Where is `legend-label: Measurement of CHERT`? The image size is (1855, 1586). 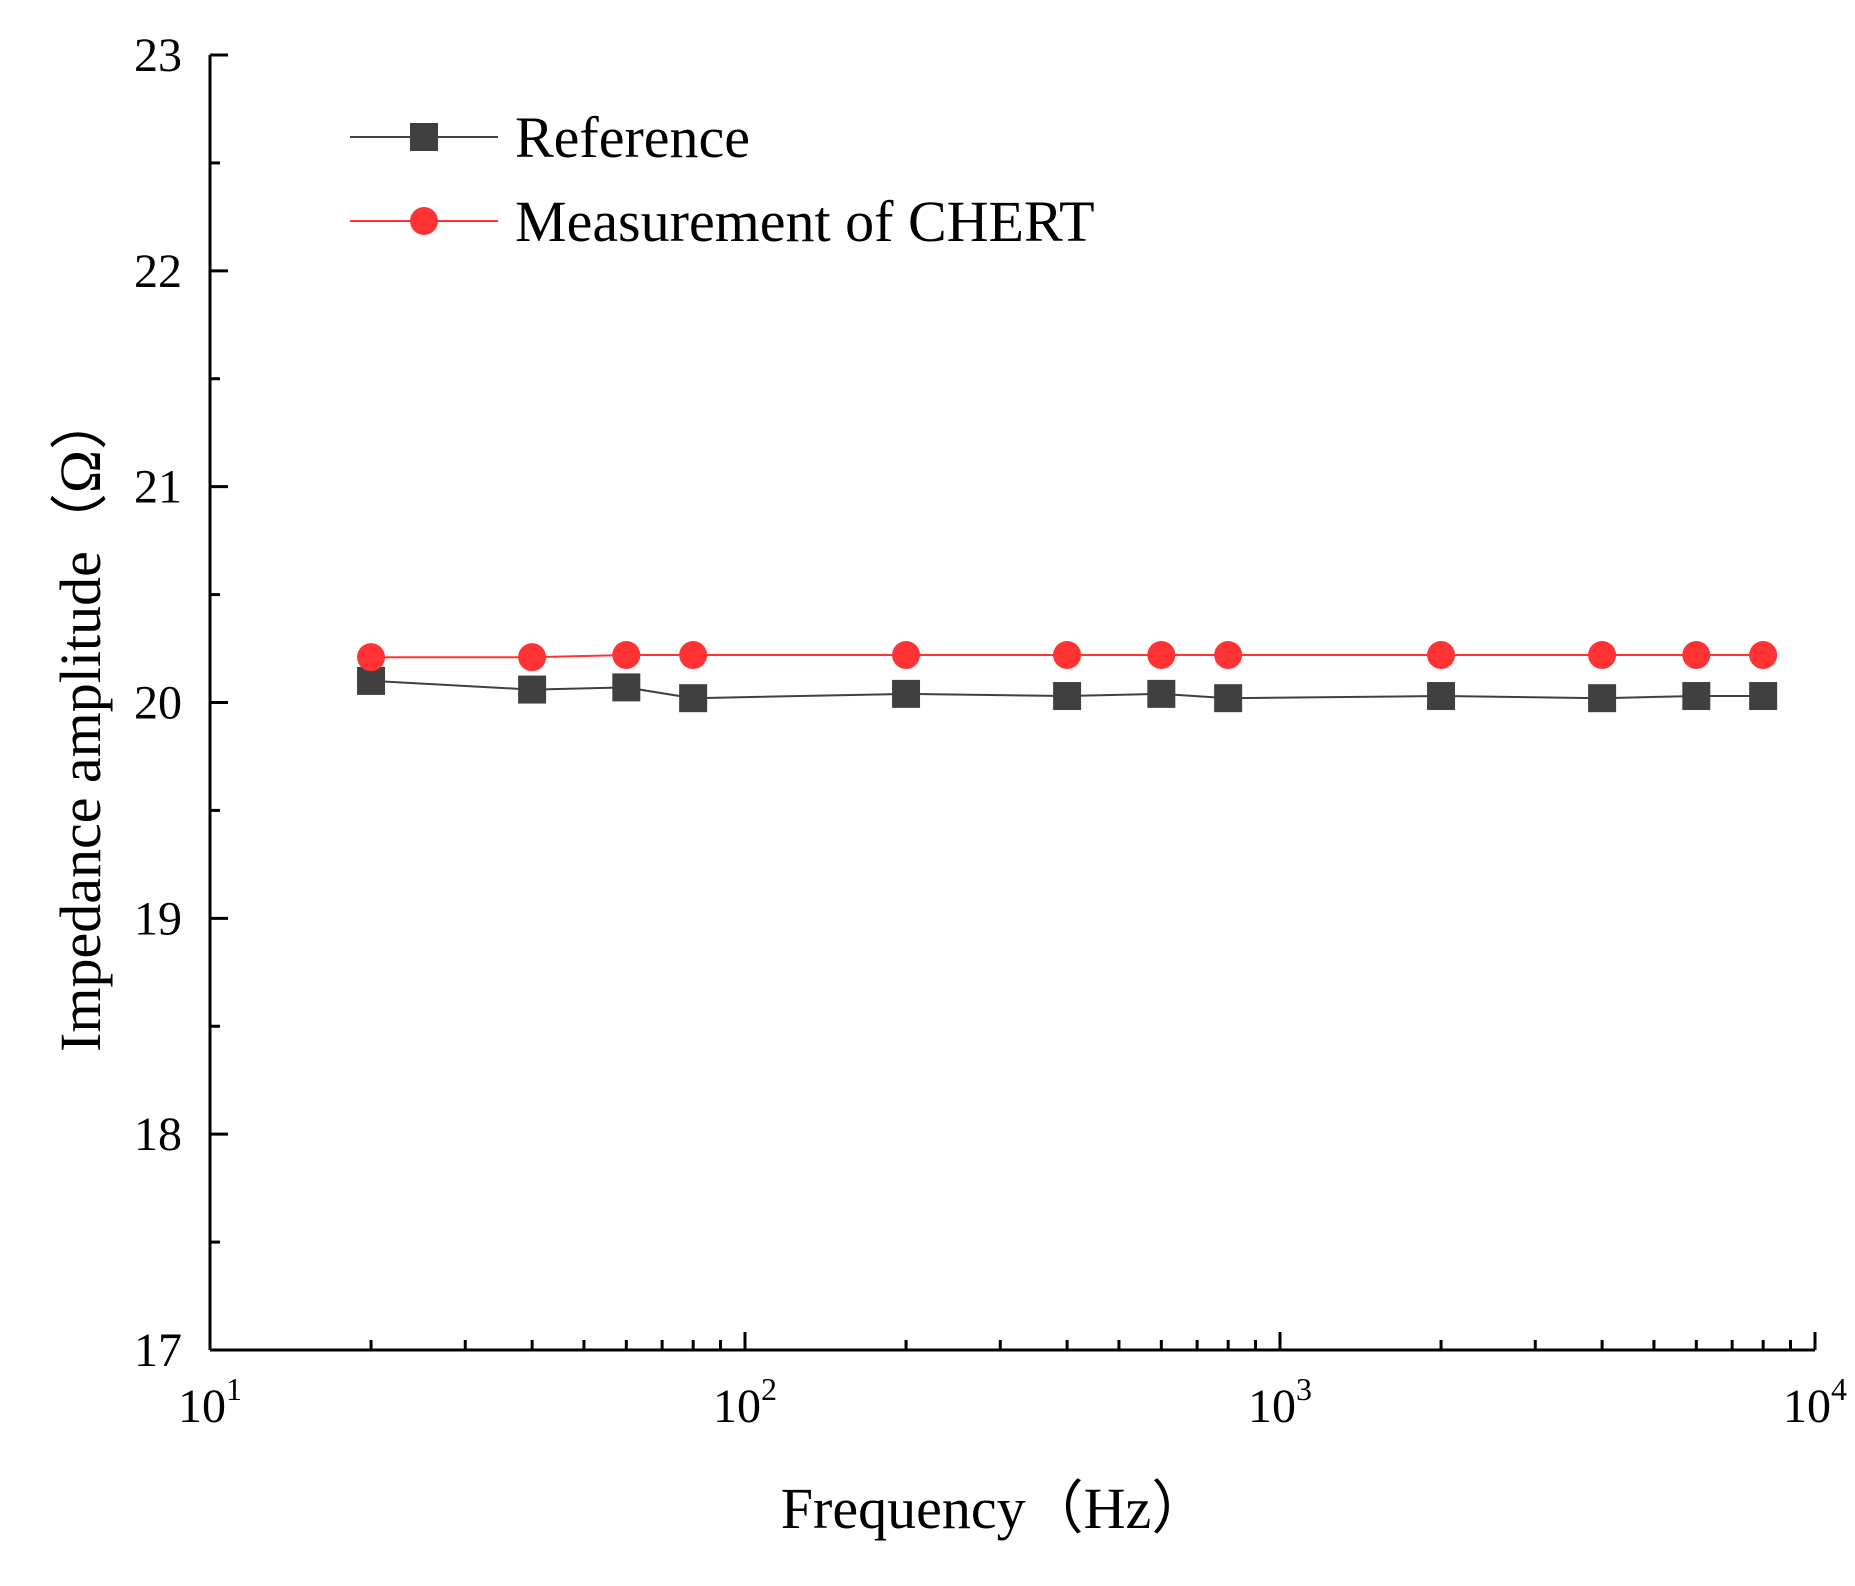
legend-label: Measurement of CHERT is located at coordinates (805, 221).